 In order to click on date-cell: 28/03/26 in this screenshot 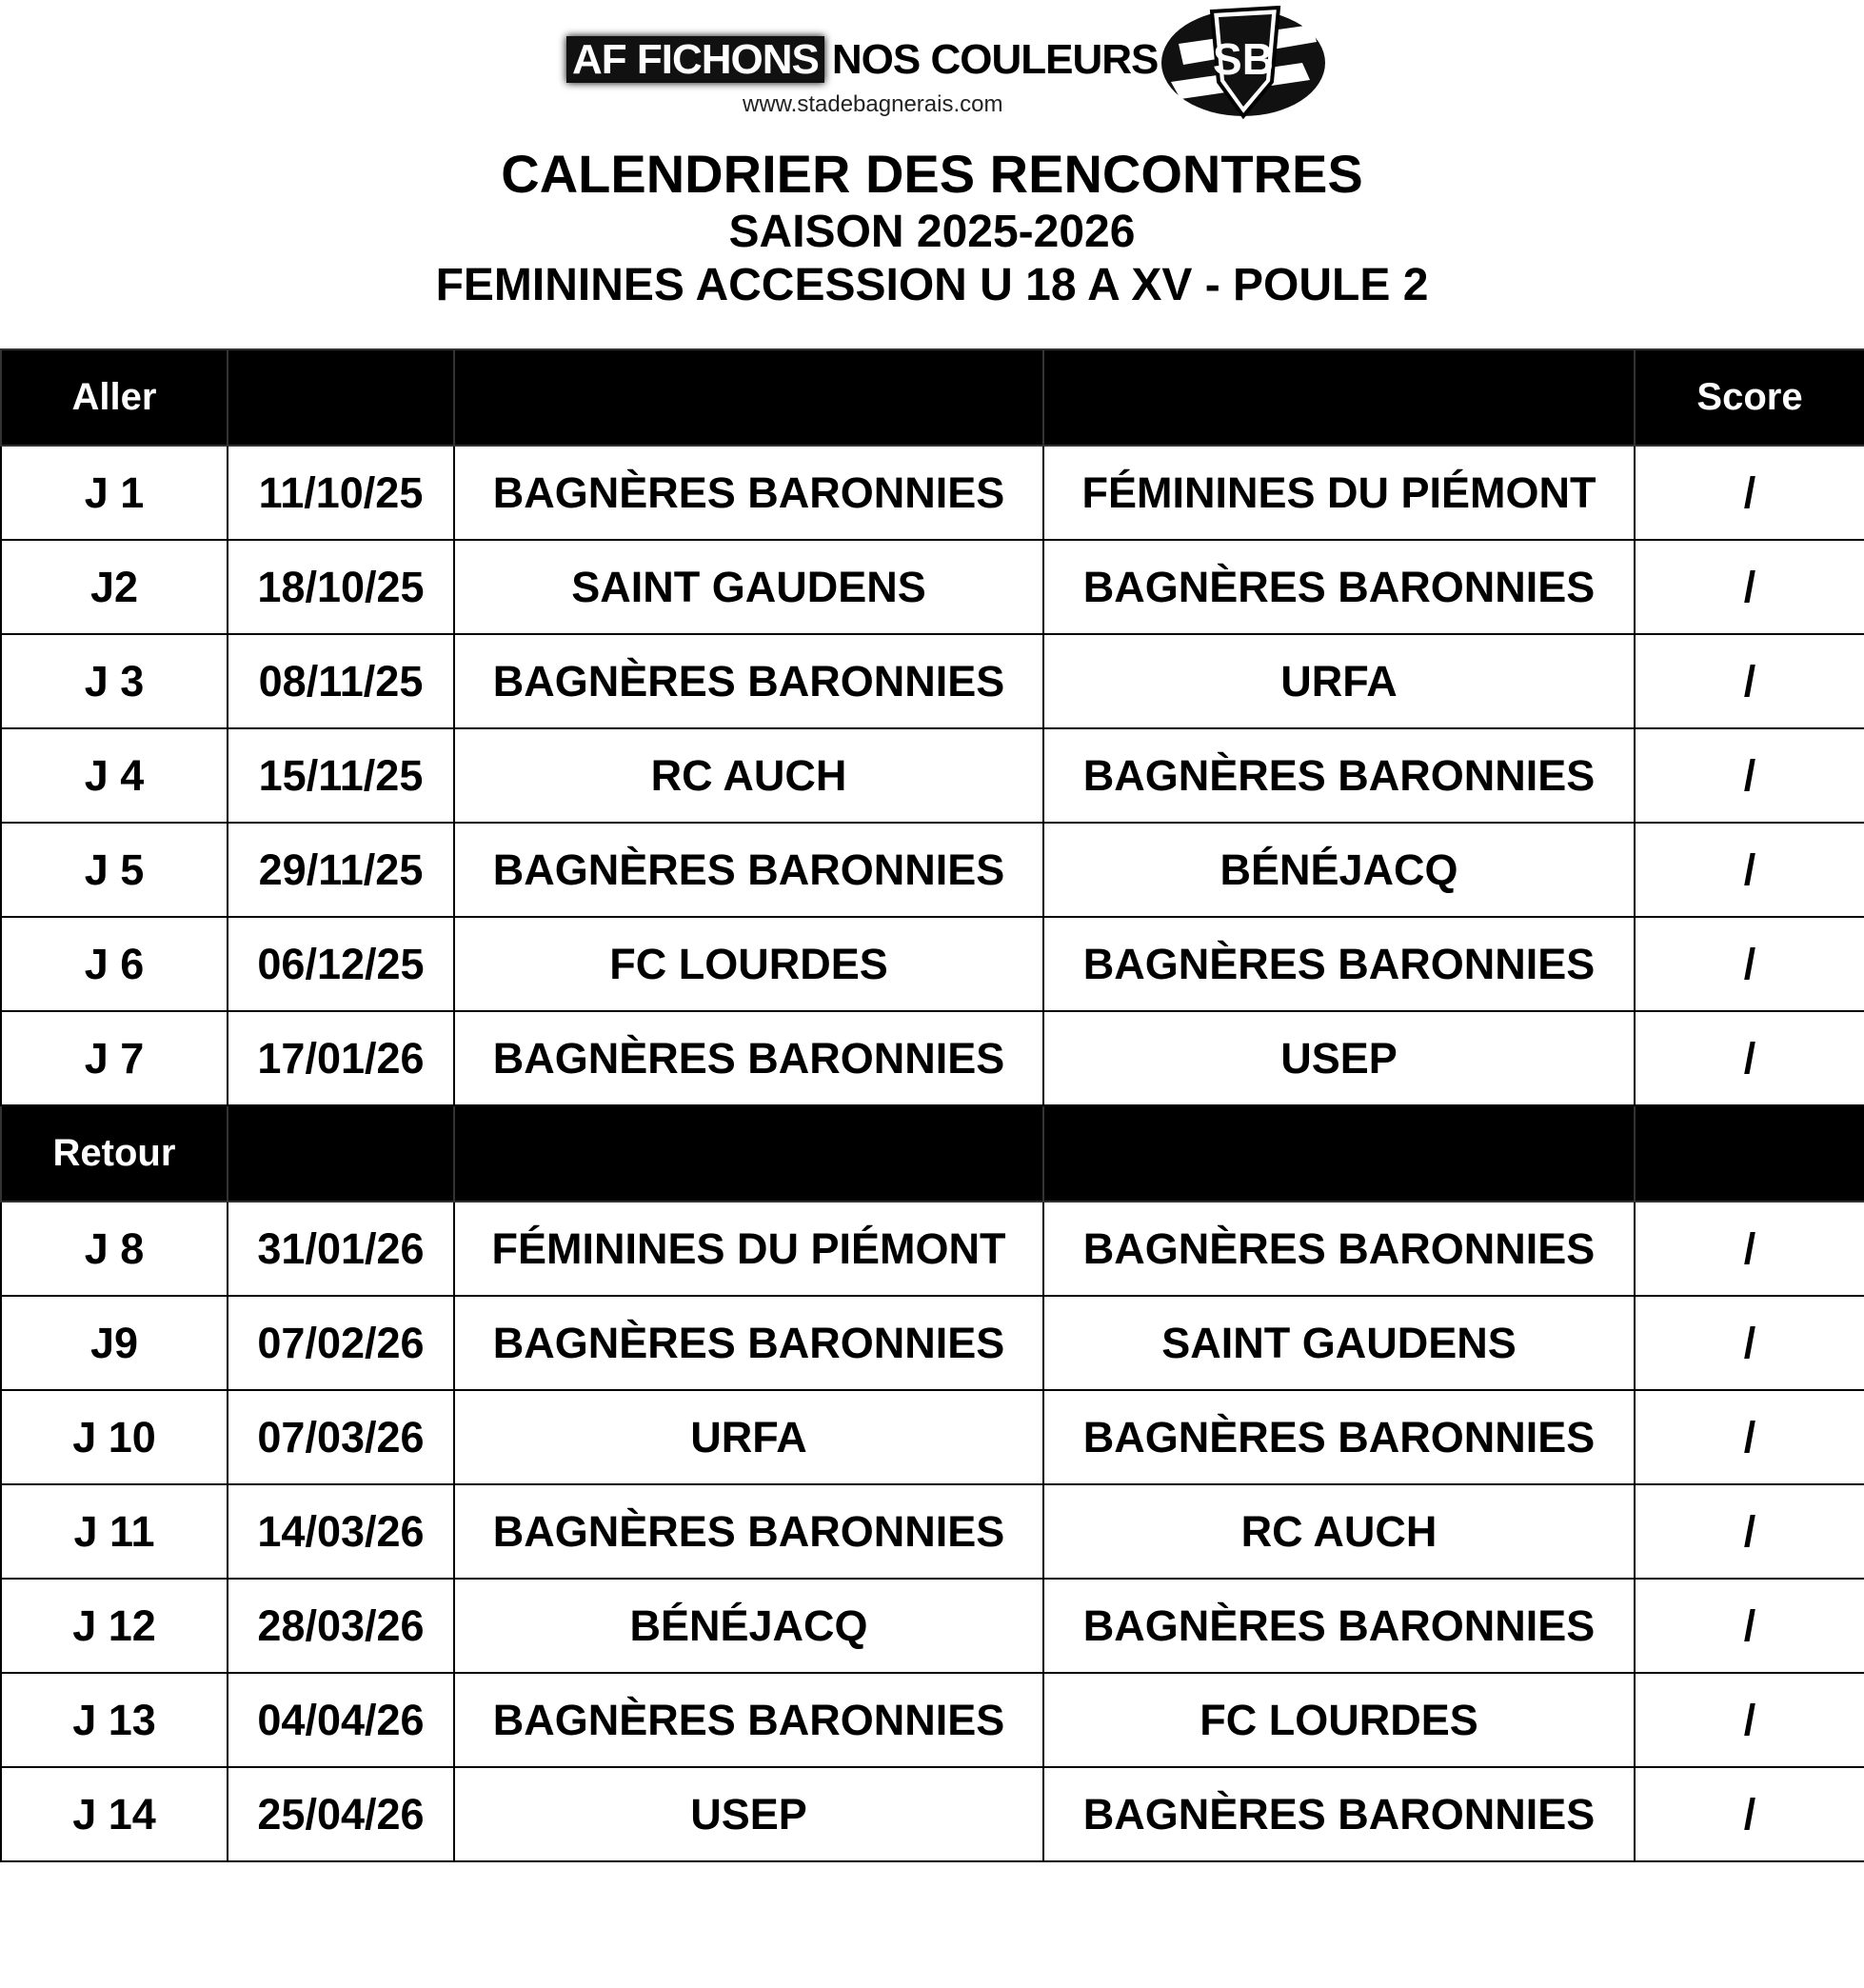, I will do `click(341, 1626)`.